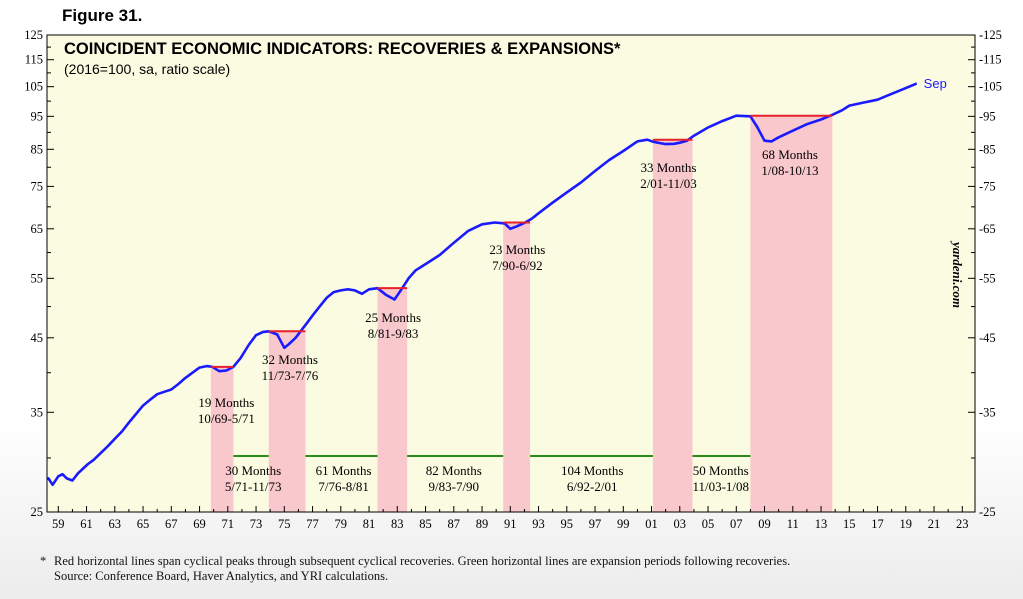 The height and width of the screenshot is (599, 1023). Describe the element at coordinates (454, 524) in the screenshot. I see `x-tick-label: 87` at that location.